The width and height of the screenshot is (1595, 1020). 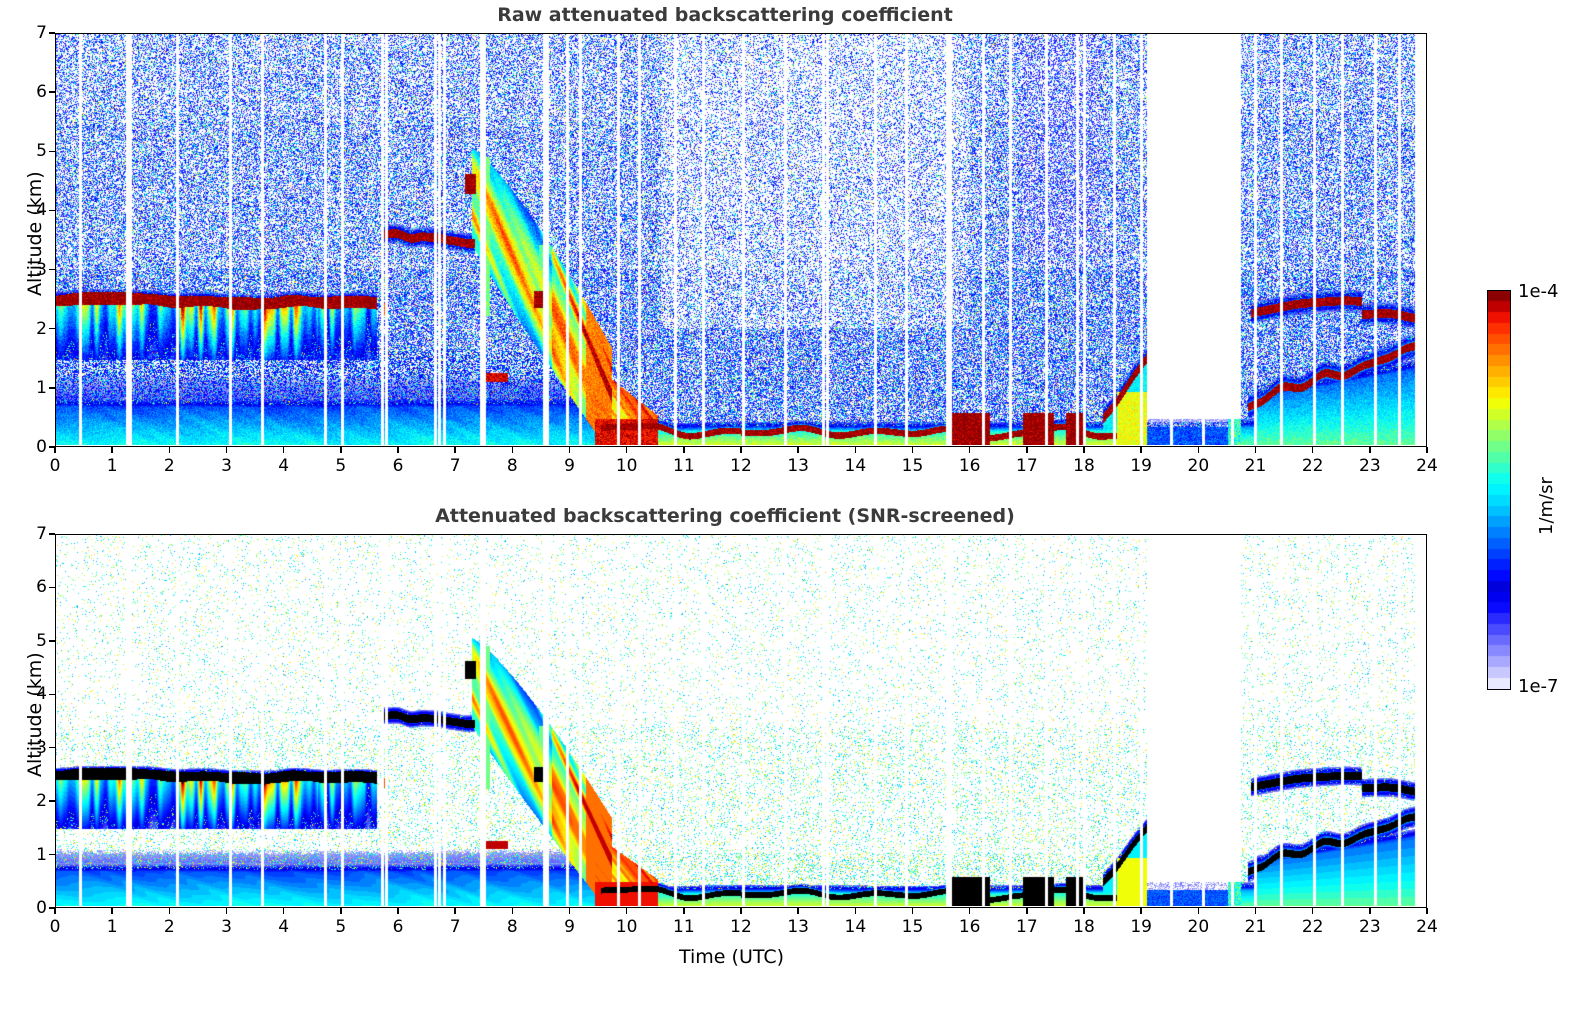 What do you see at coordinates (41, 640) in the screenshot?
I see `y-tick-label: 5` at bounding box center [41, 640].